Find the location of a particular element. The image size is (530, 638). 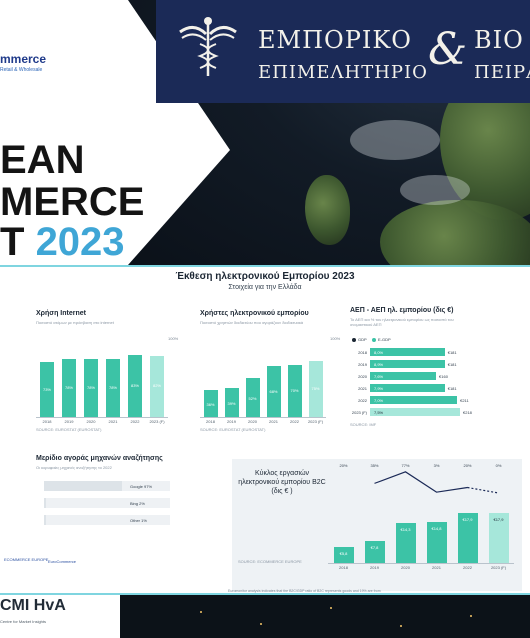

internet-top-label: 100% is located at coordinates (173, 338).